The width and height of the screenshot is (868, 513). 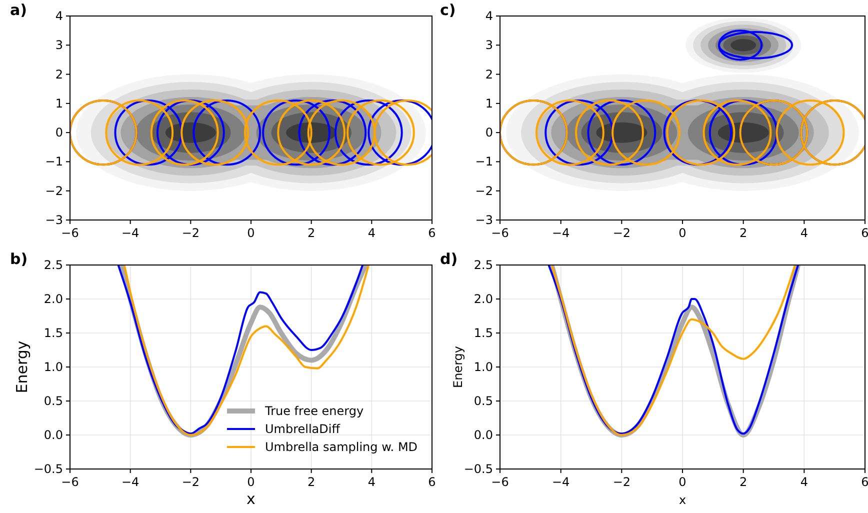 What do you see at coordinates (314, 411) in the screenshot?
I see `legend-label: True free energy` at bounding box center [314, 411].